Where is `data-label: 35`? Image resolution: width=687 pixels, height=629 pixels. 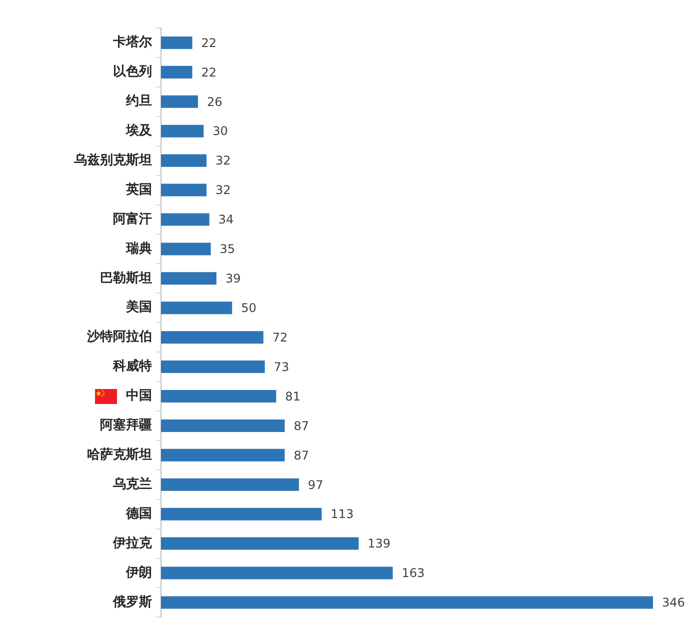
data-label: 35 is located at coordinates (228, 249).